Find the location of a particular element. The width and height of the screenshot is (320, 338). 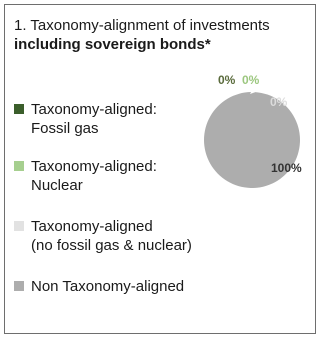

legend-label-nuclear: Taxonomy-aligned: Nuclear is located at coordinates (94, 176).